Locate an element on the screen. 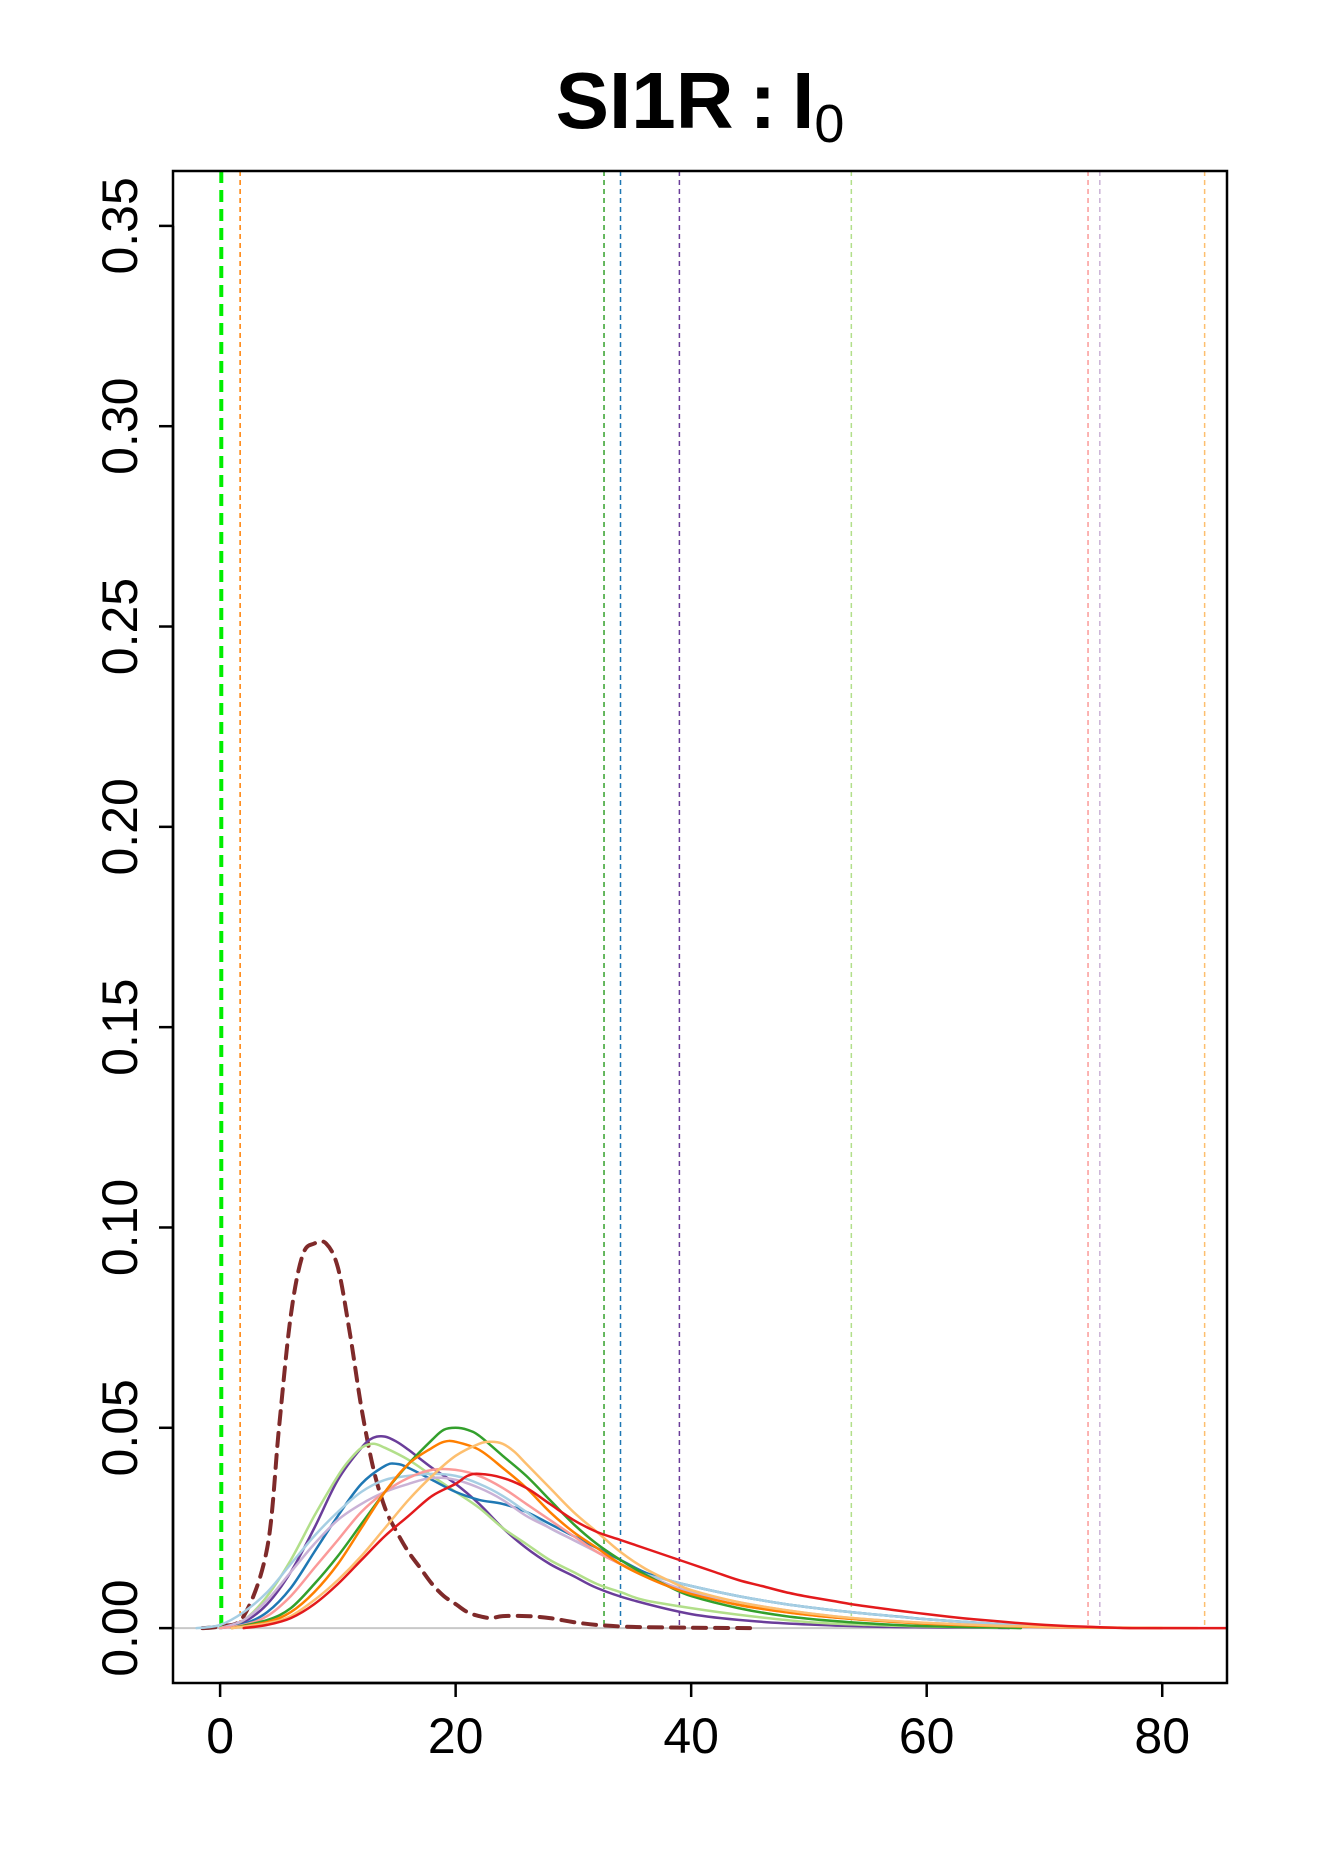  x-tick-label-0: 0 is located at coordinates (220, 1736).